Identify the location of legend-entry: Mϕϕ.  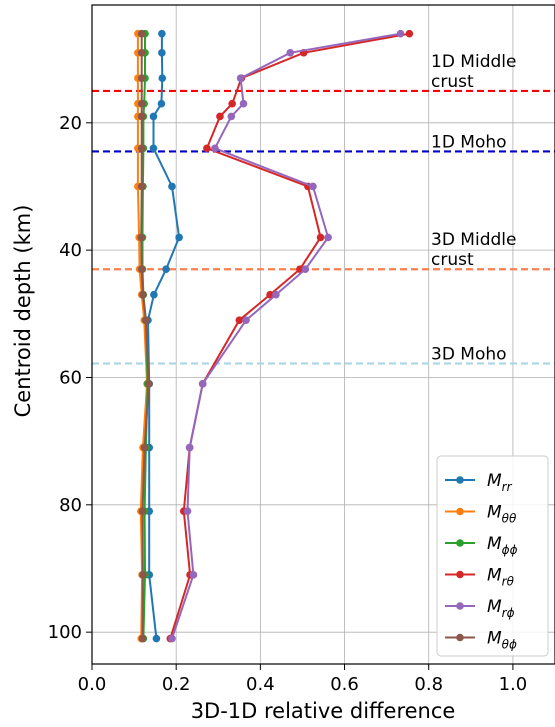
(502, 545).